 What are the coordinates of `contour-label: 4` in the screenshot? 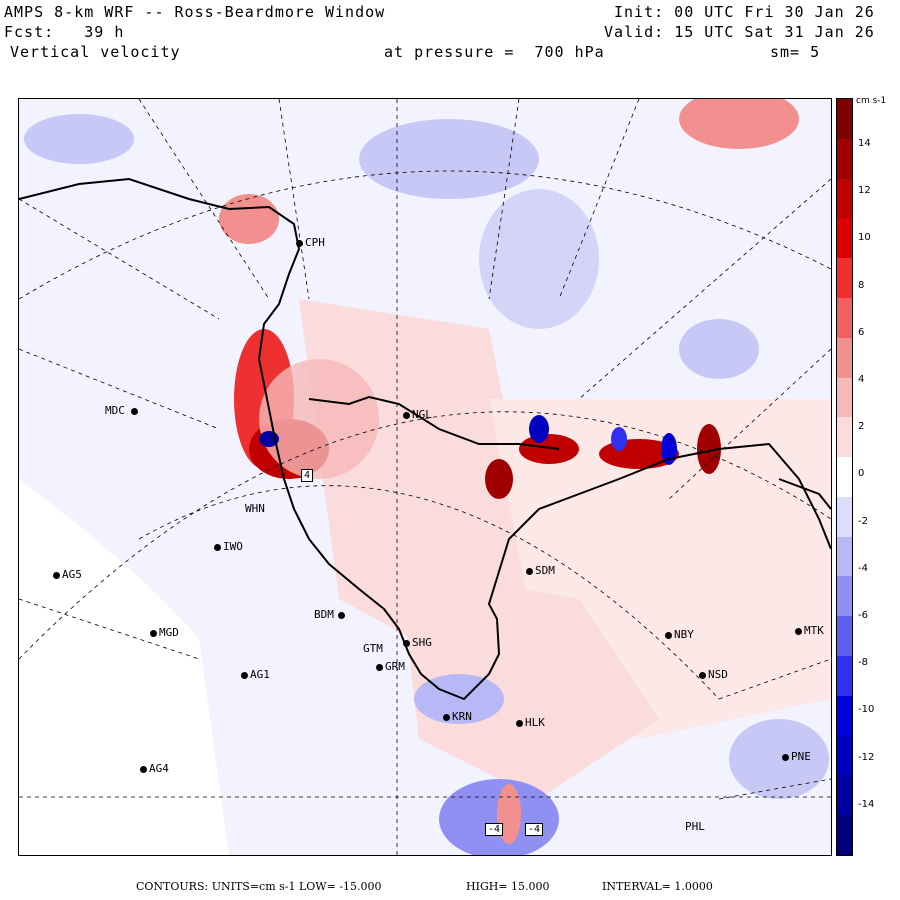 It's located at (307, 475).